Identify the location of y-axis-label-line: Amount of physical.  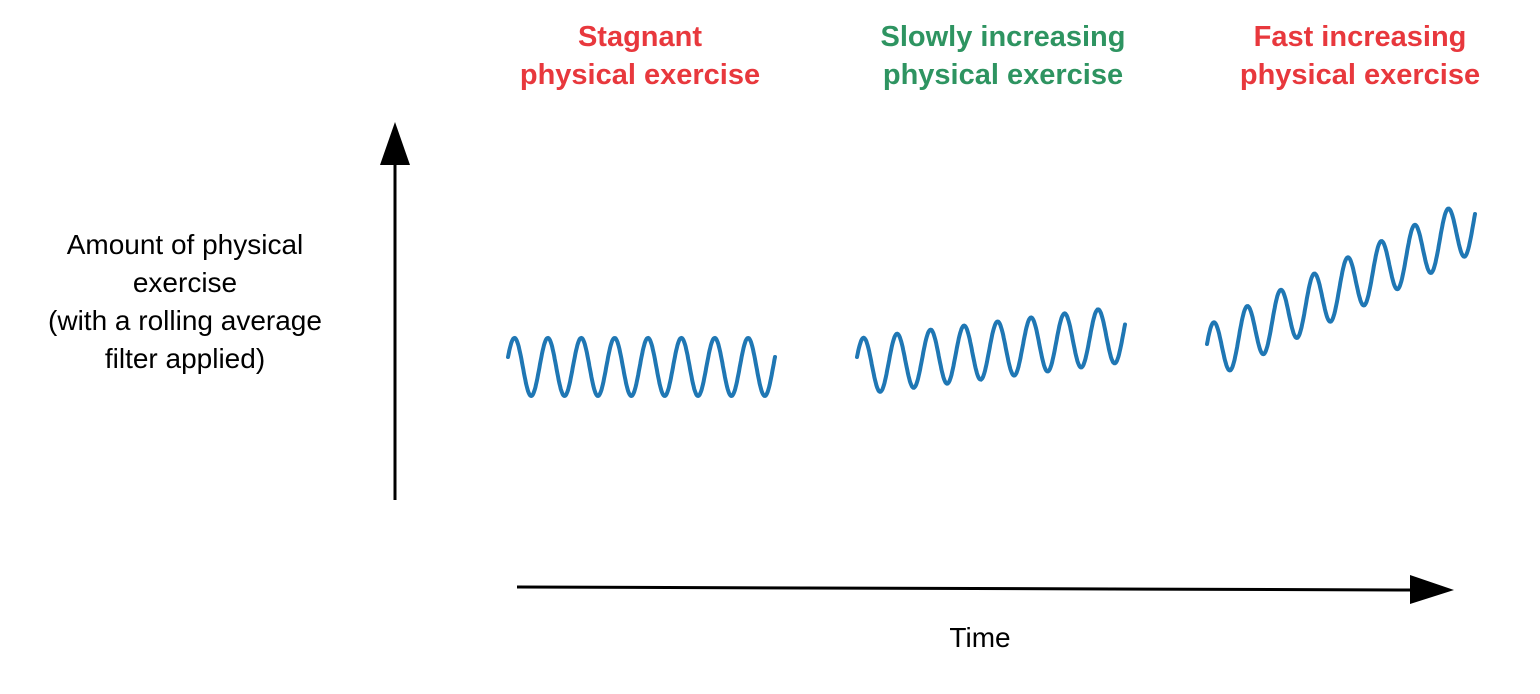
(185, 244).